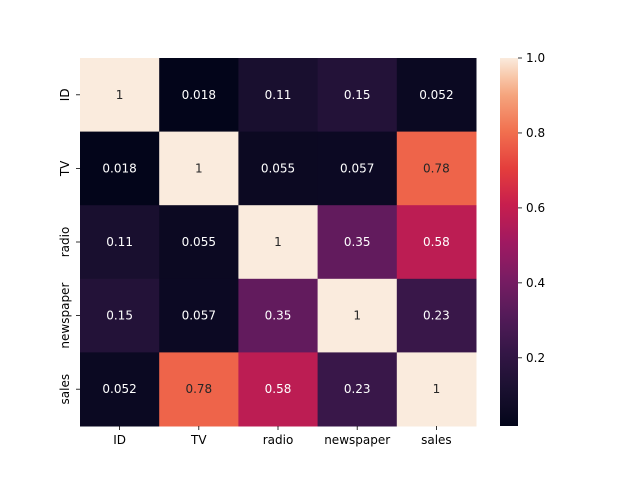  I want to click on colorbar-tick-label: 0.6, so click(535, 208).